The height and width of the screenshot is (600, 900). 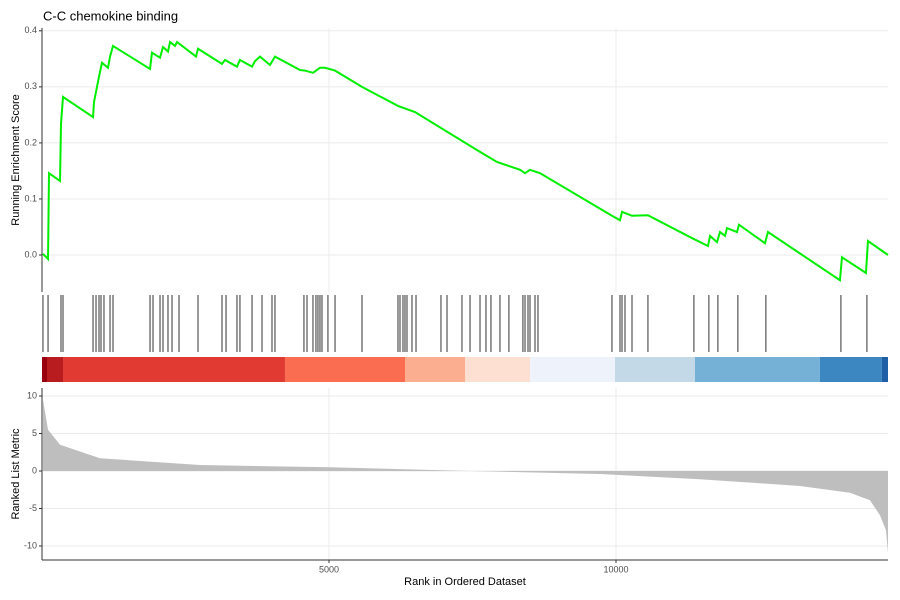 I want to click on y-tick-label: 0.3, so click(x=30, y=86).